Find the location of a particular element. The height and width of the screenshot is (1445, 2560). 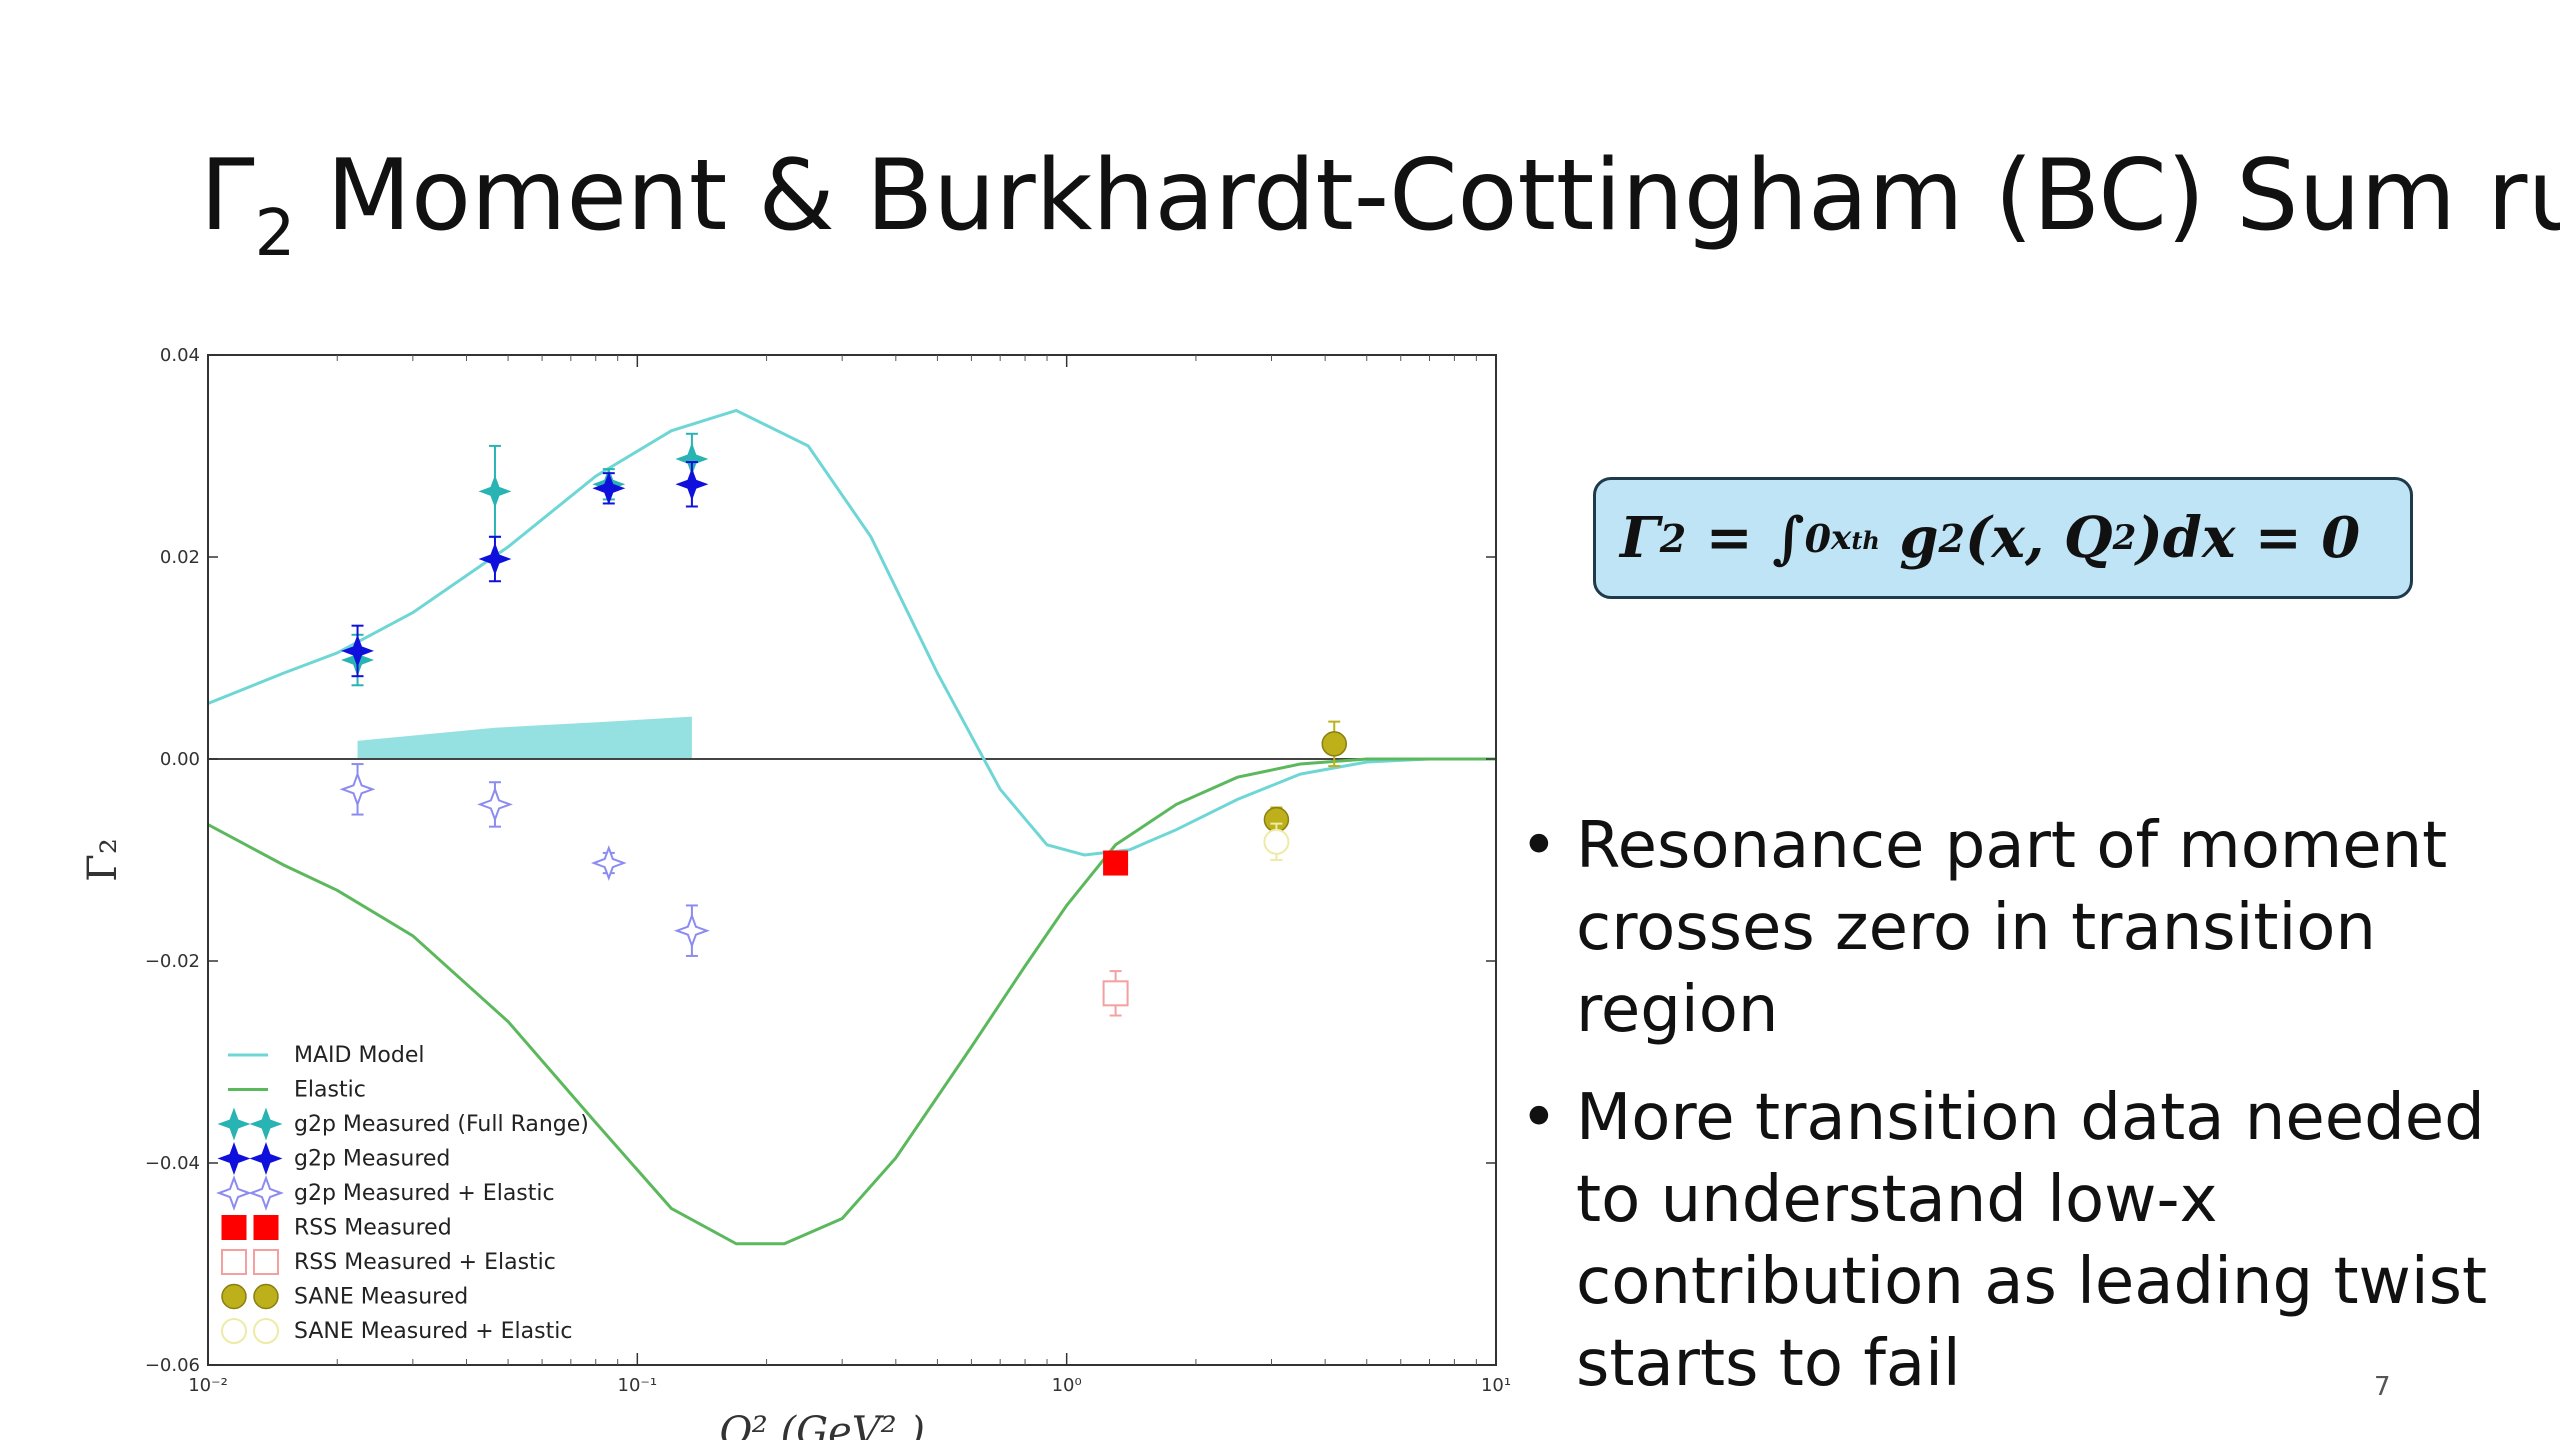

legend-label: g2p Measured + Elastic is located at coordinates (424, 1193).